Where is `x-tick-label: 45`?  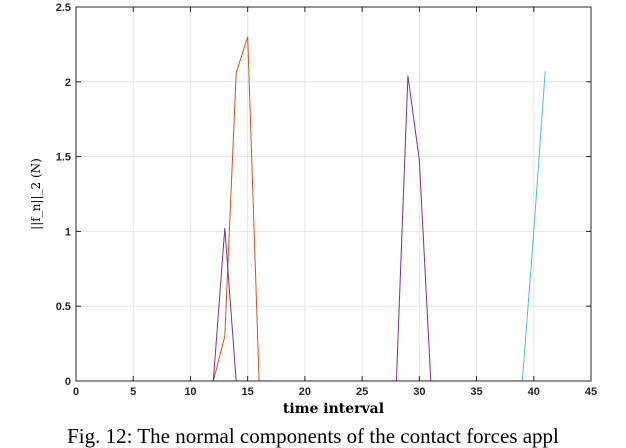 x-tick-label: 45 is located at coordinates (591, 392).